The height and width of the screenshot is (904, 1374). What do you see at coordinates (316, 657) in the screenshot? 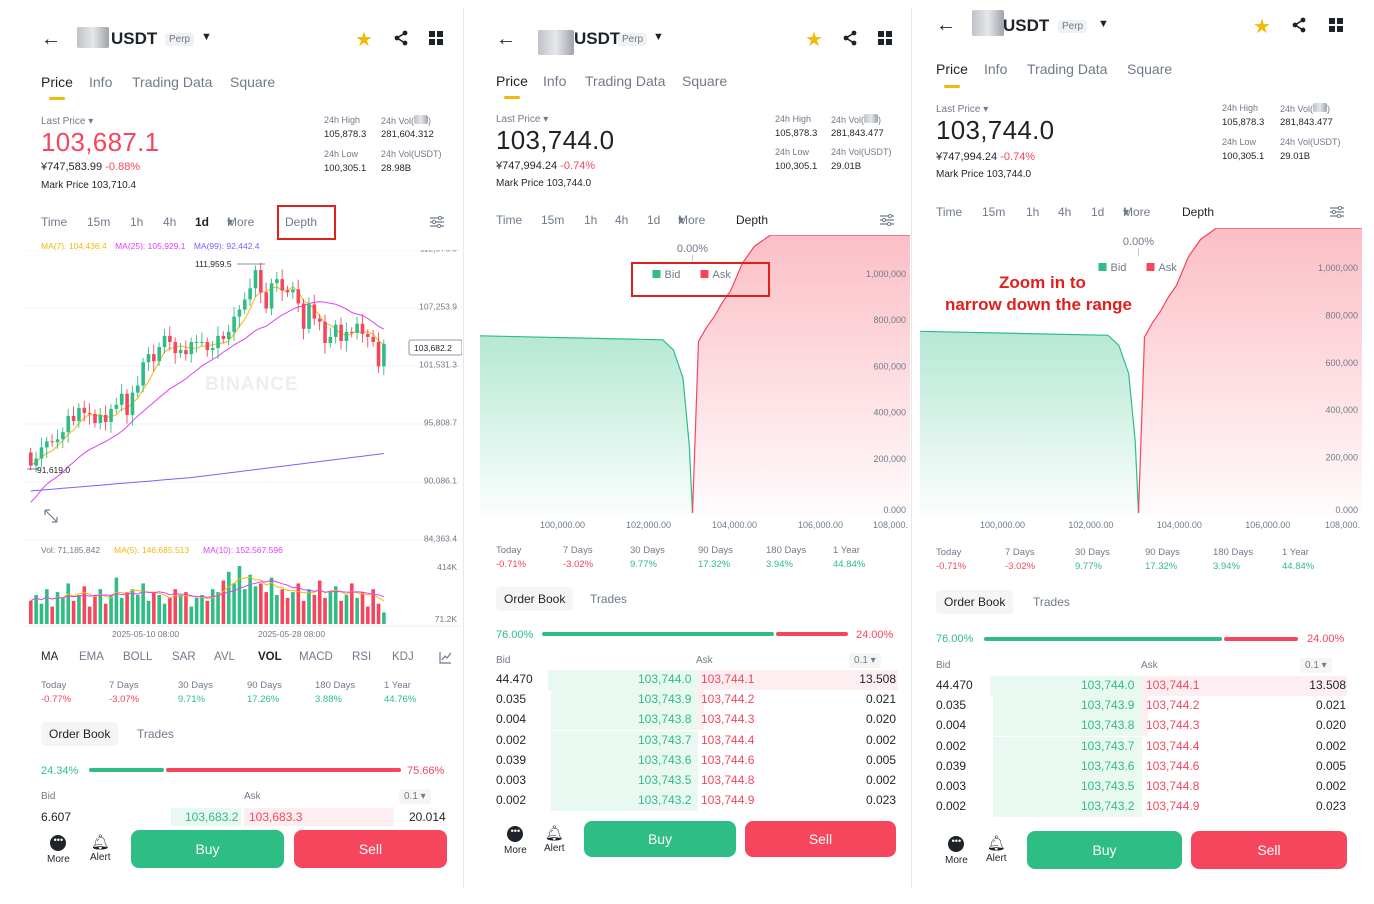
I see `indicator-6: MACD` at bounding box center [316, 657].